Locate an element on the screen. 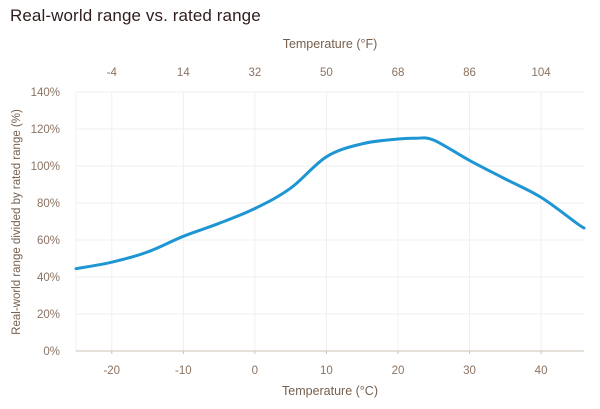  top-axis-title: Temperature (°F) is located at coordinates (330, 44).